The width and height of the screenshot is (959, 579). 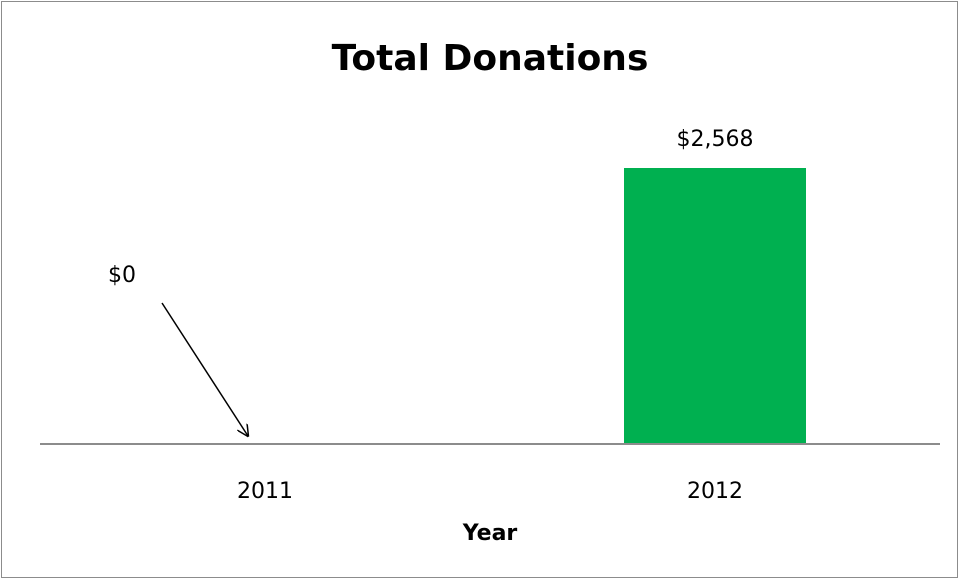 I want to click on data-label-2012: $2,568, so click(x=715, y=139).